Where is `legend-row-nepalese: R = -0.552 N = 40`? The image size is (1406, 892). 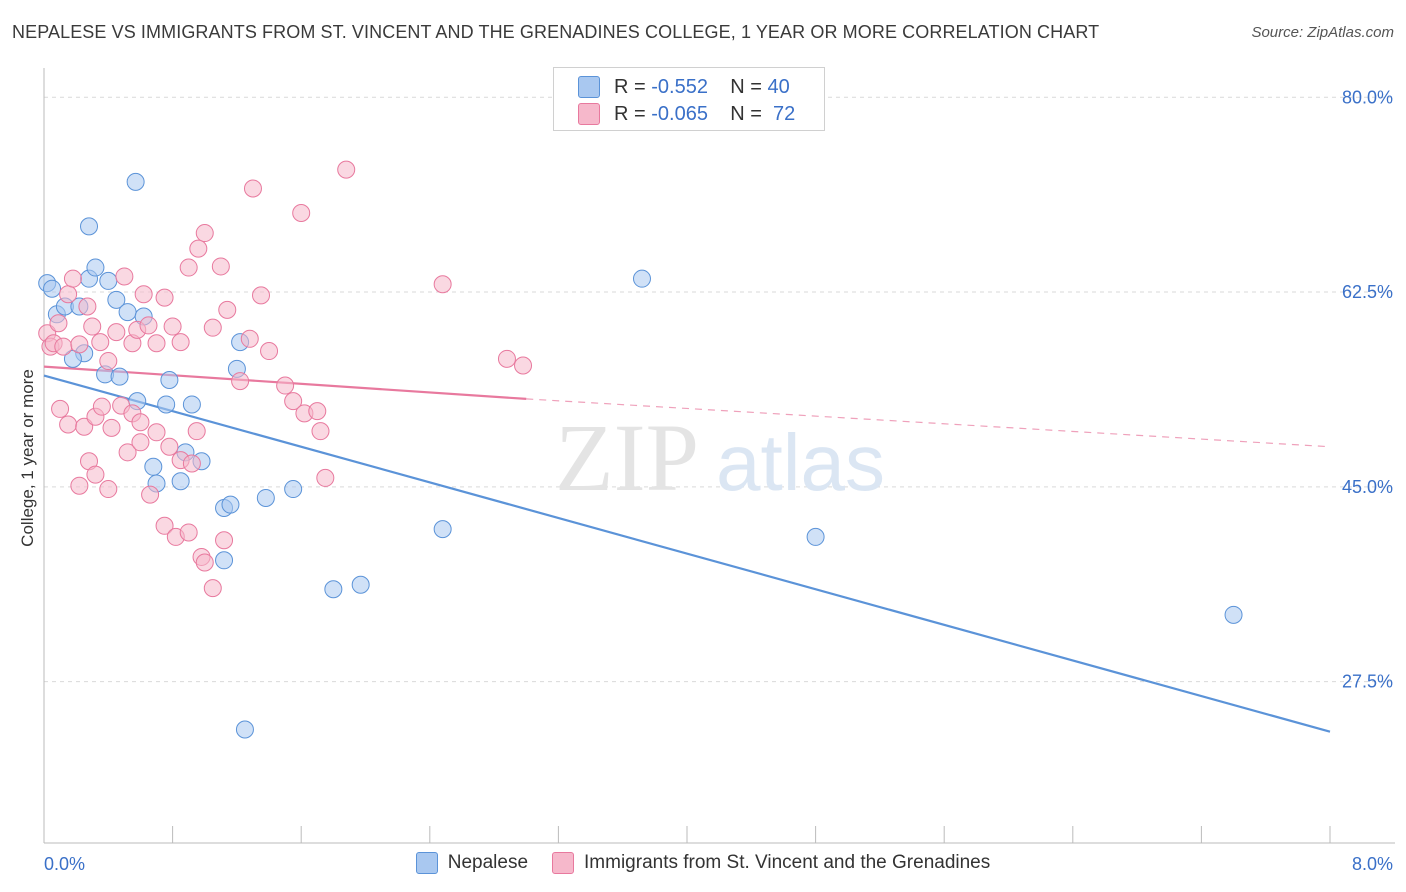
legend-row-nepalese: R = -0.552 N = 40 is located at coordinates (684, 87).